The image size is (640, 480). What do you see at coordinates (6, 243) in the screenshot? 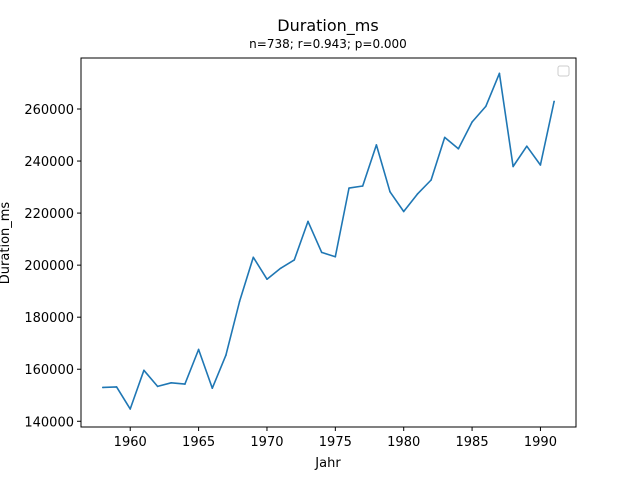
I see `y-axis-label: Duration_ms` at bounding box center [6, 243].